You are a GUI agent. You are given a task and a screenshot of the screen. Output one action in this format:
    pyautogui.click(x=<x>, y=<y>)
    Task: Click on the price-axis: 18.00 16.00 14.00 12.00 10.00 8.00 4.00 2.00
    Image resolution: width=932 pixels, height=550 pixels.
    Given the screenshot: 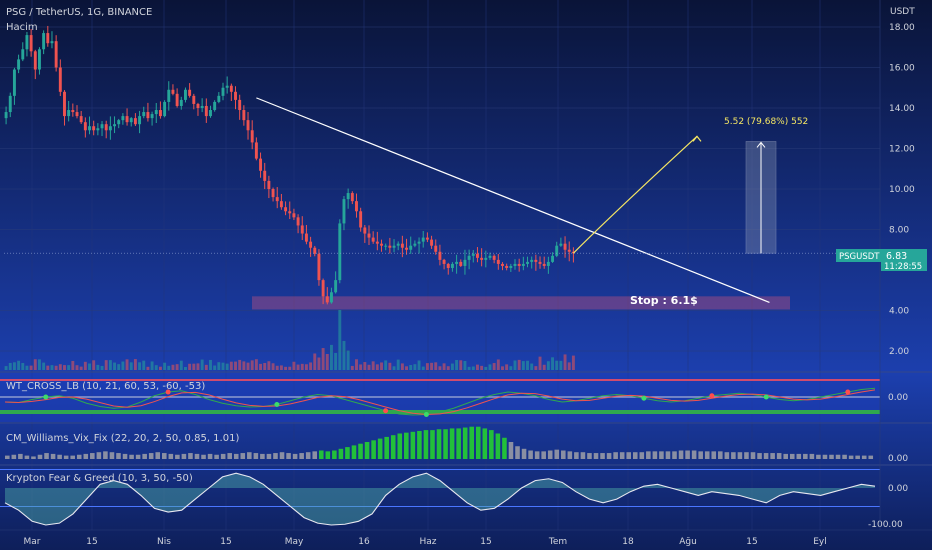 What is the action you would take?
    pyautogui.click(x=897, y=265)
    